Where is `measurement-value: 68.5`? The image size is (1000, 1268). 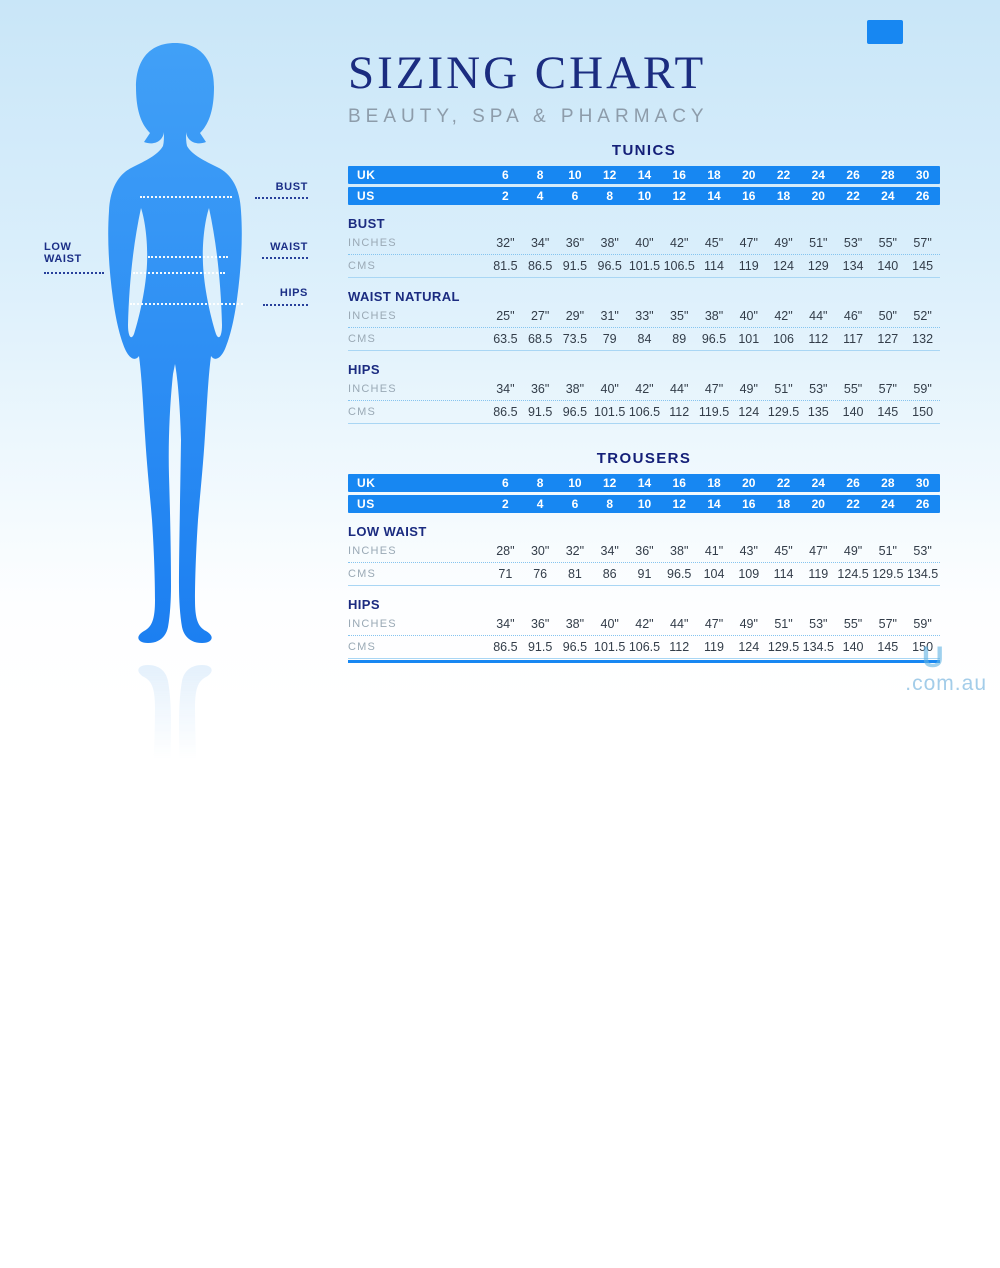
measurement-value: 68.5 is located at coordinates (540, 339).